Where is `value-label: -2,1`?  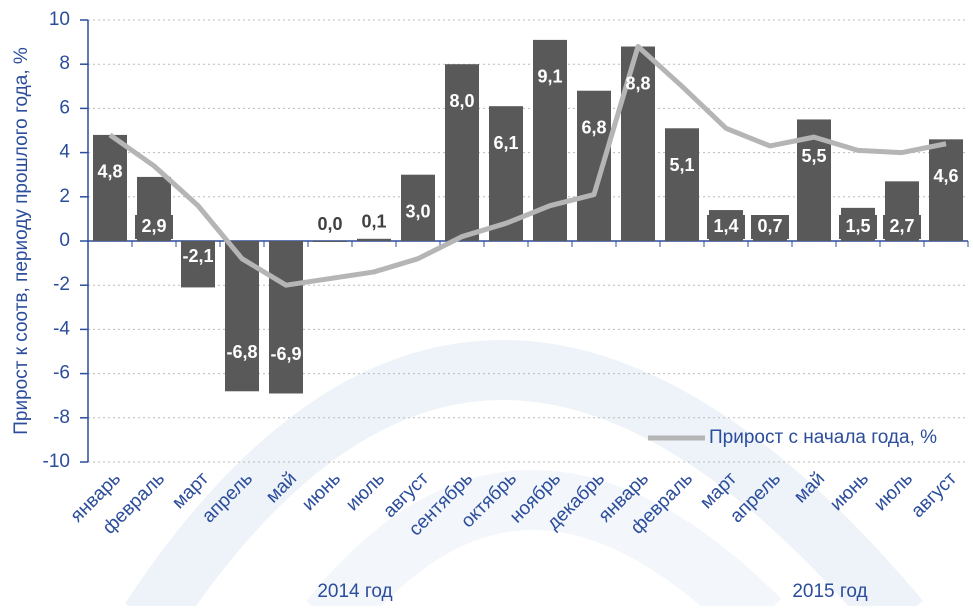 value-label: -2,1 is located at coordinates (197, 256).